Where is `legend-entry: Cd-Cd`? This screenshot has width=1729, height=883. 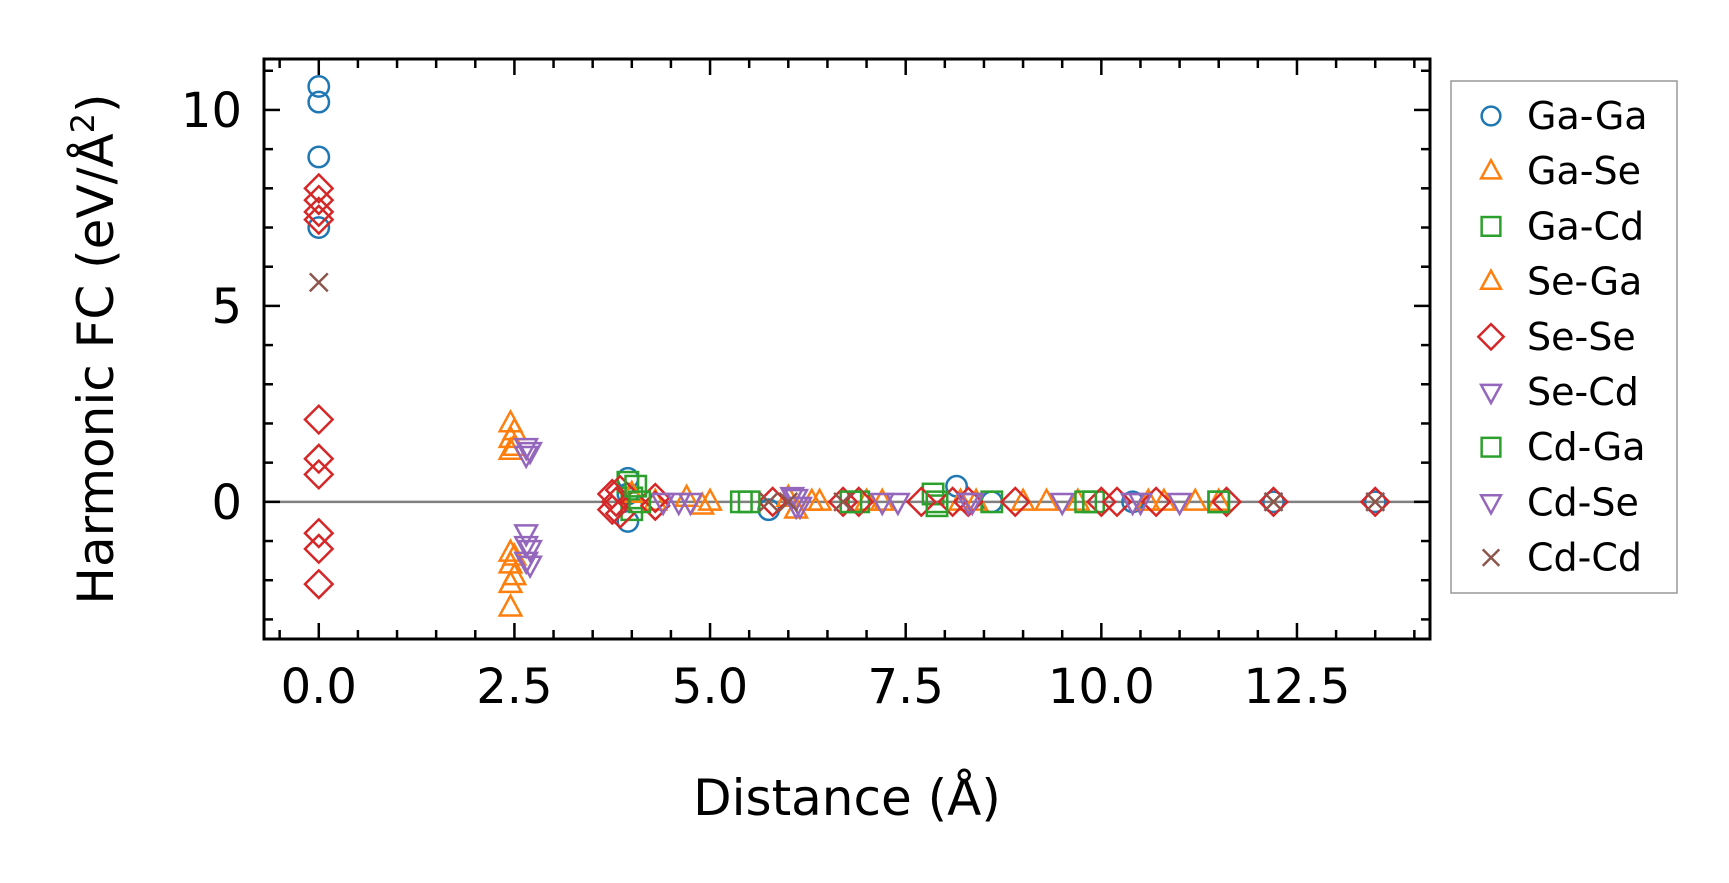 legend-entry: Cd-Cd is located at coordinates (1561, 558).